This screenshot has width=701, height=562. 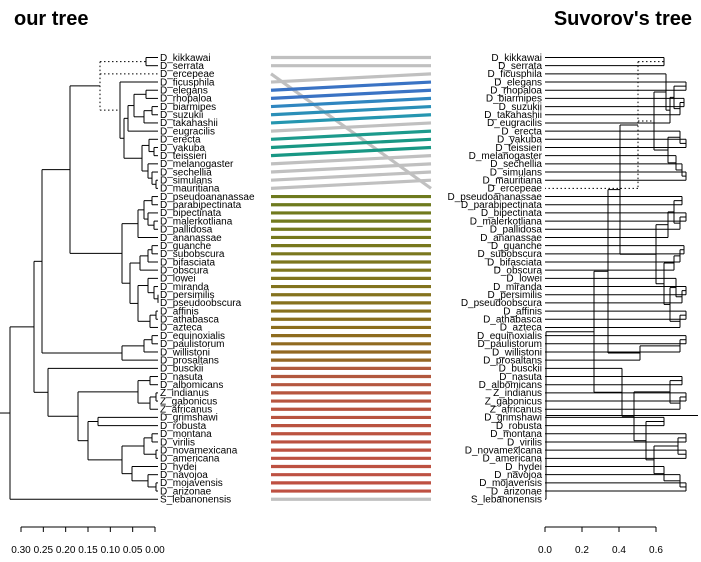 What do you see at coordinates (177, 442) in the screenshot?
I see `left-tip-label: D_virilis` at bounding box center [177, 442].